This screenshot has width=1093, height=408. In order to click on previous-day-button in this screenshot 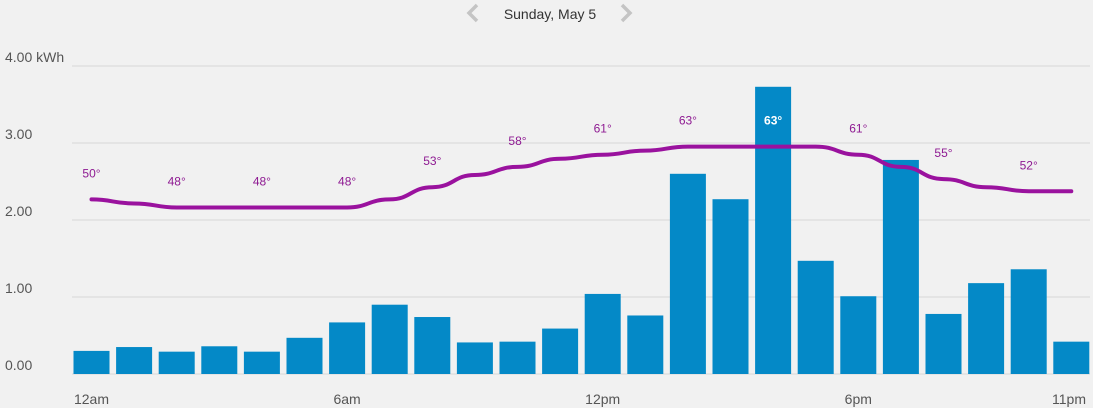, I will do `click(473, 13)`.